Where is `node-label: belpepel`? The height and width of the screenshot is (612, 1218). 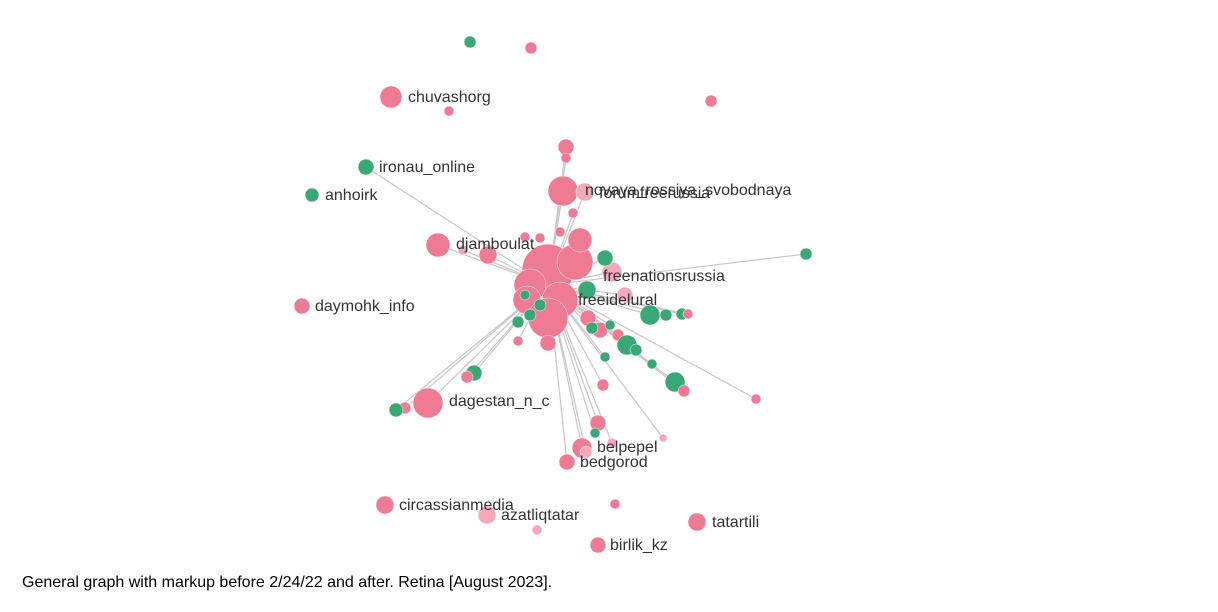
node-label: belpepel is located at coordinates (627, 447).